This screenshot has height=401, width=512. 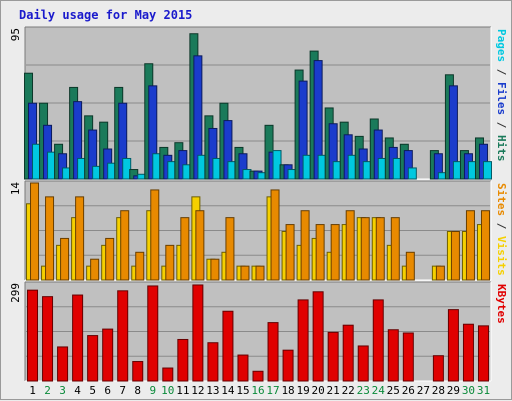 What do you see at coordinates (137, 390) in the screenshot?
I see `x-tick-label: 8` at bounding box center [137, 390].